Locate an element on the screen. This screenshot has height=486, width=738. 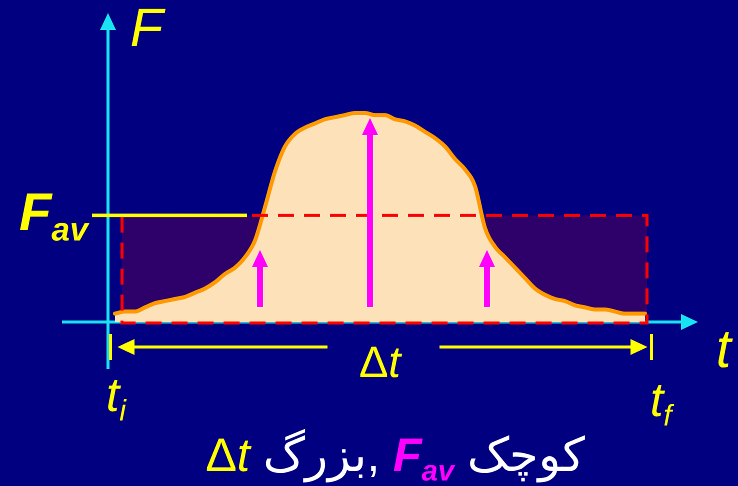
text: t$_{f}$ is located at coordinates (661, 403).